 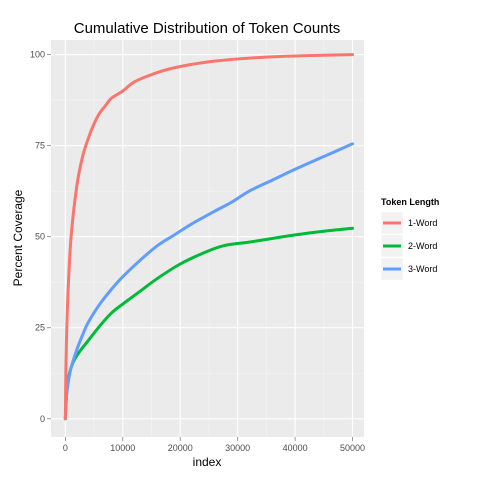 I want to click on y-tick-label: 0, so click(x=42, y=419).